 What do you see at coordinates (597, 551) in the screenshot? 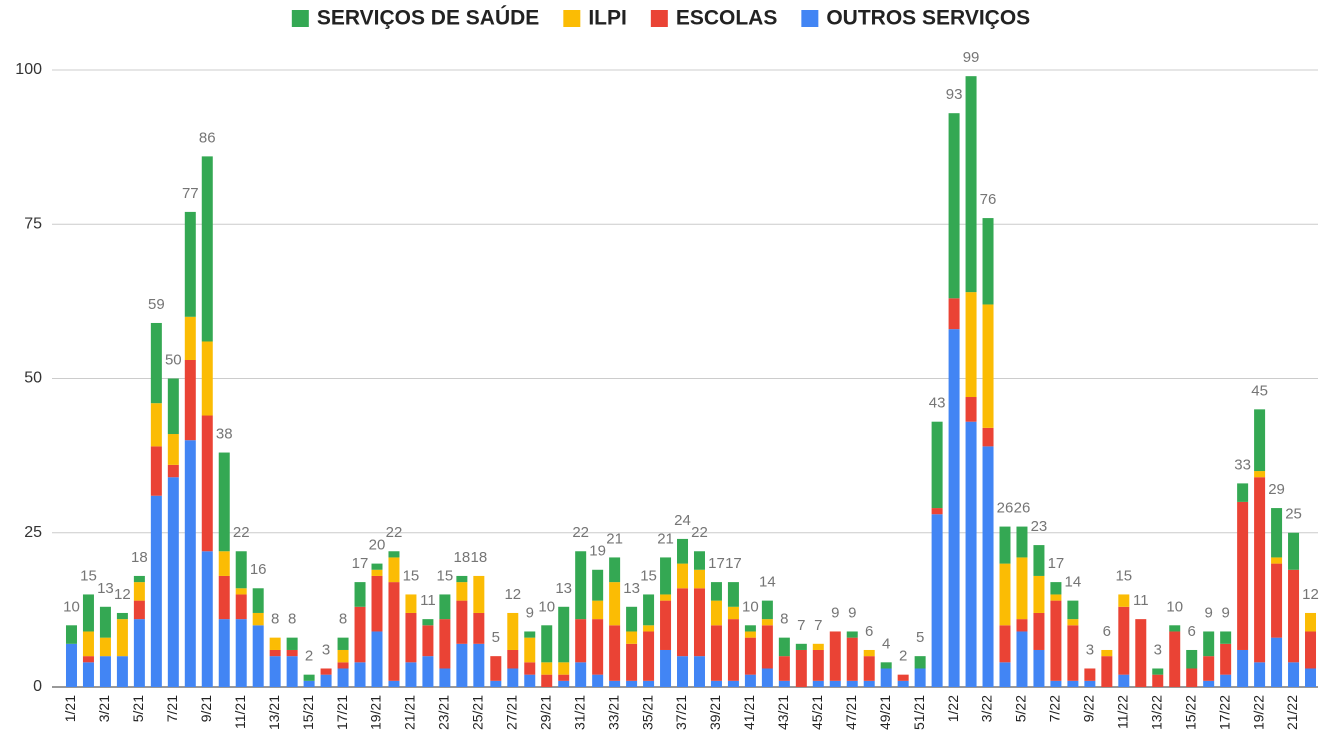
I see `total-label: 19` at bounding box center [597, 551].